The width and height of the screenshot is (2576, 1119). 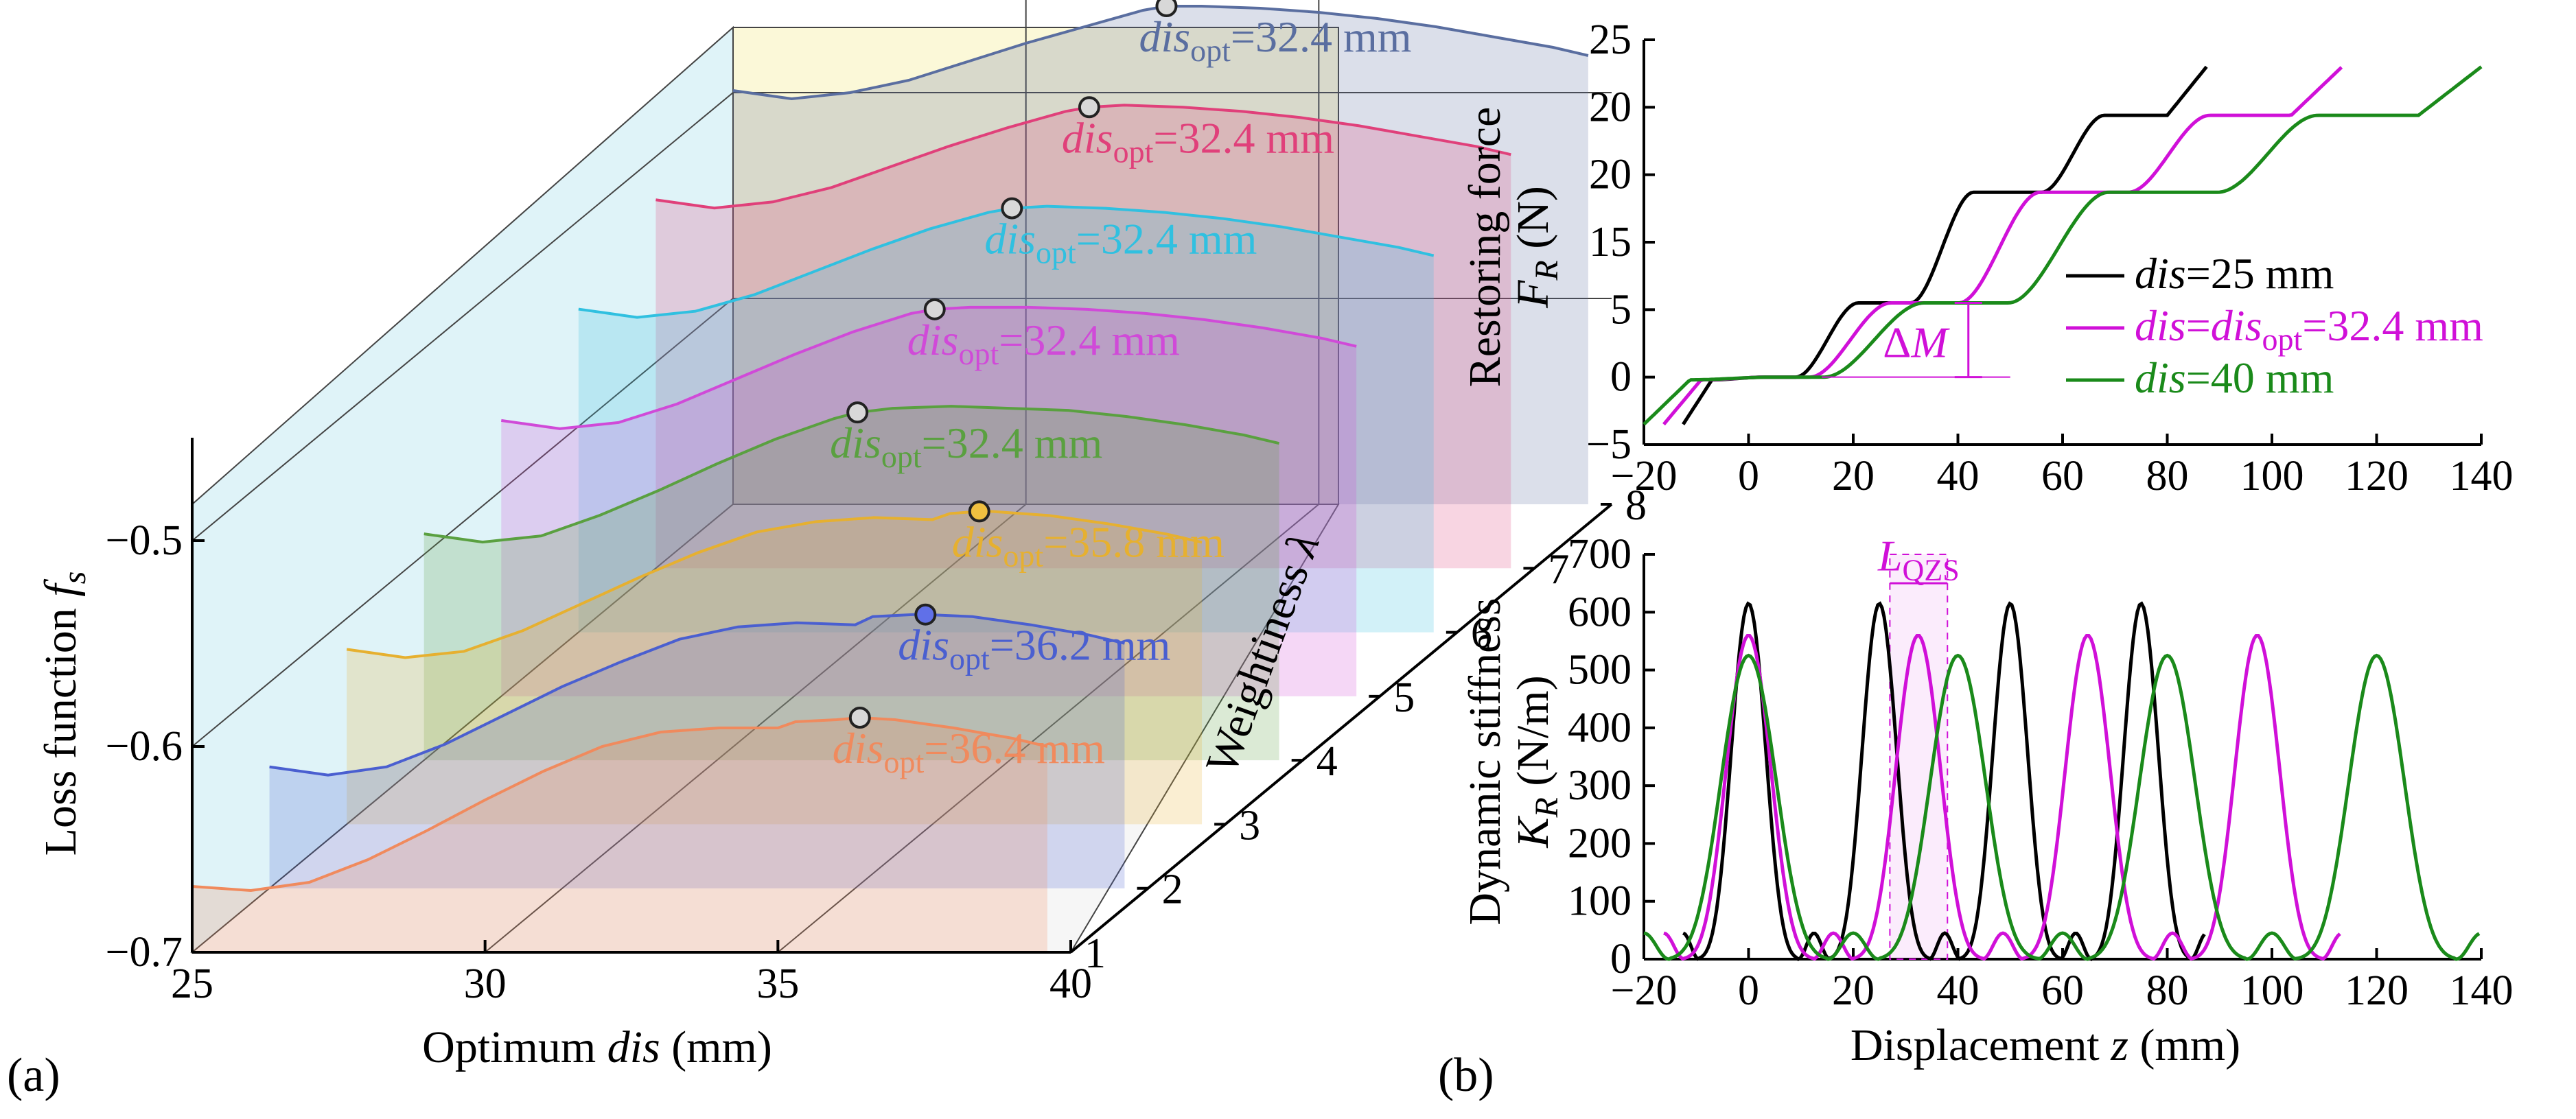 I want to click on y-axis-label-a: Loss function fs, so click(x=64, y=714).